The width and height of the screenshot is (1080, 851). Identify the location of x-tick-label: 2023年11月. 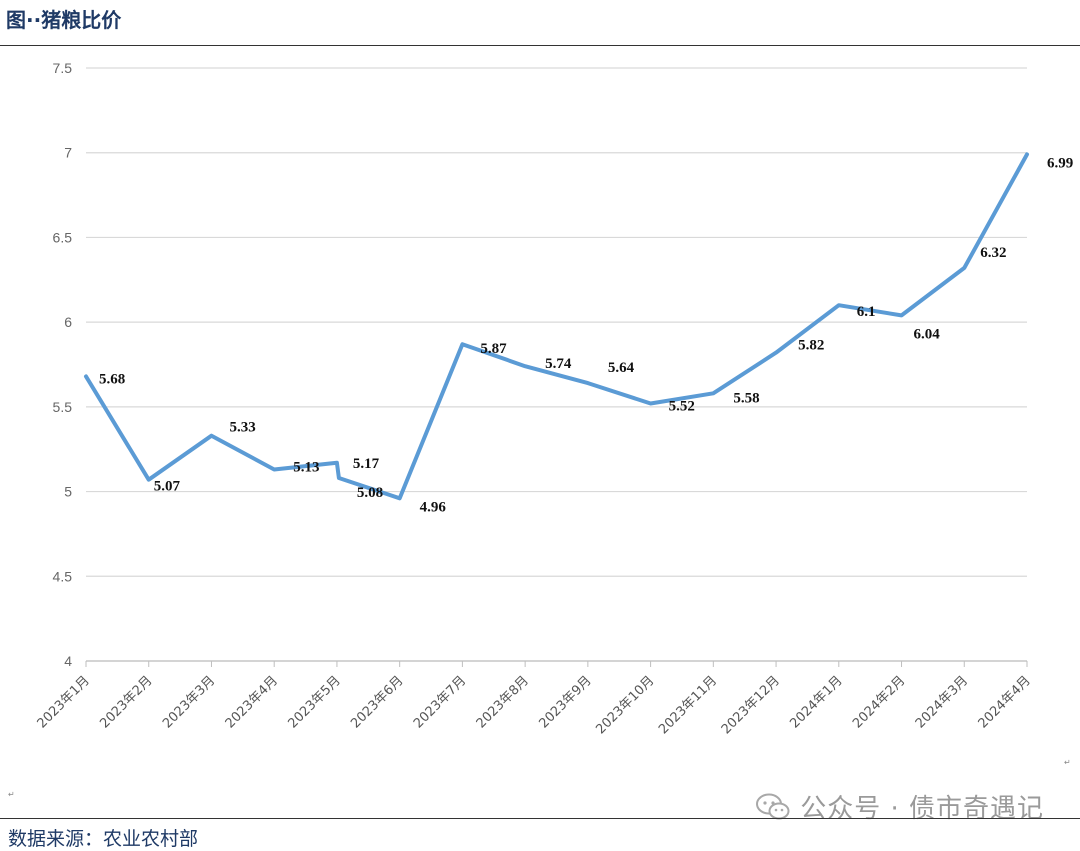
(688, 705).